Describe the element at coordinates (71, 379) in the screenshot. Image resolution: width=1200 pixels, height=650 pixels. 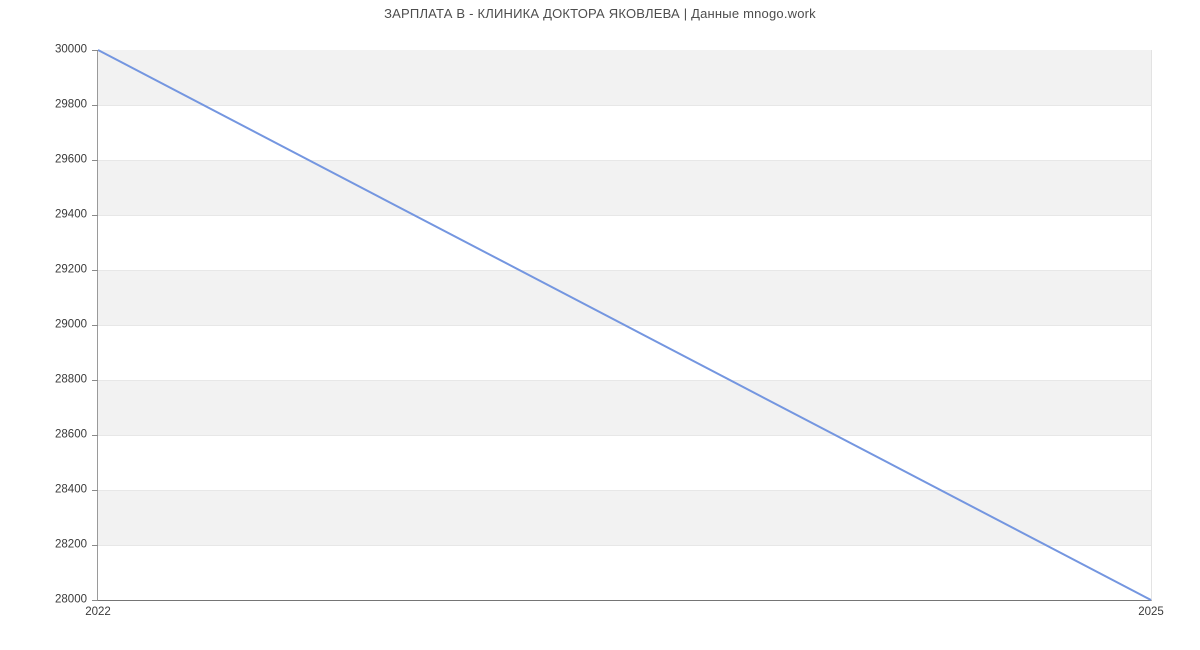
I see `y-tick-label: 28800` at that location.